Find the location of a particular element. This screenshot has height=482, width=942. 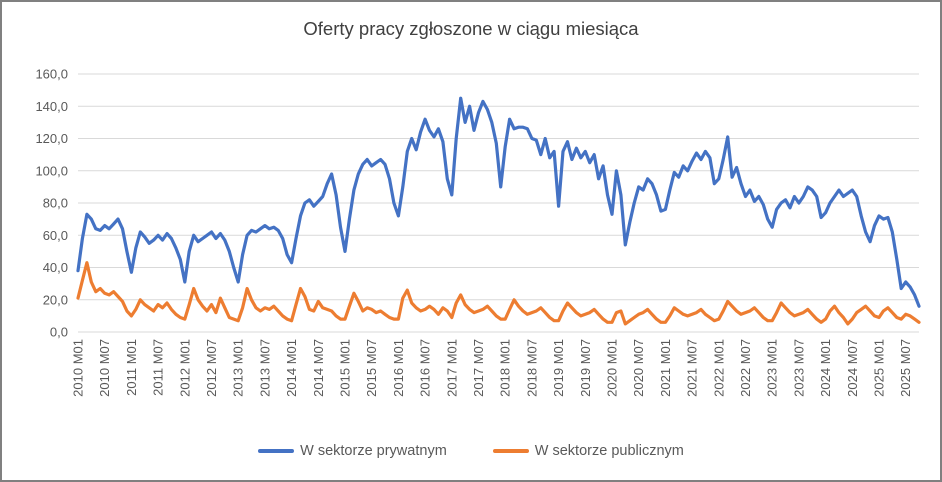

legend-label-public: W sektorze publicznym is located at coordinates (609, 451).